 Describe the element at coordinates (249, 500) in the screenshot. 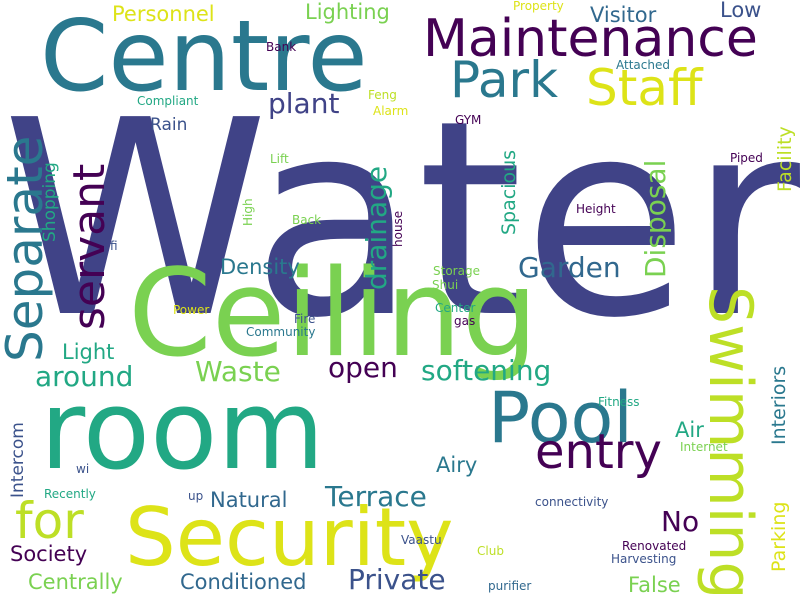

I see `word: Natural` at that location.